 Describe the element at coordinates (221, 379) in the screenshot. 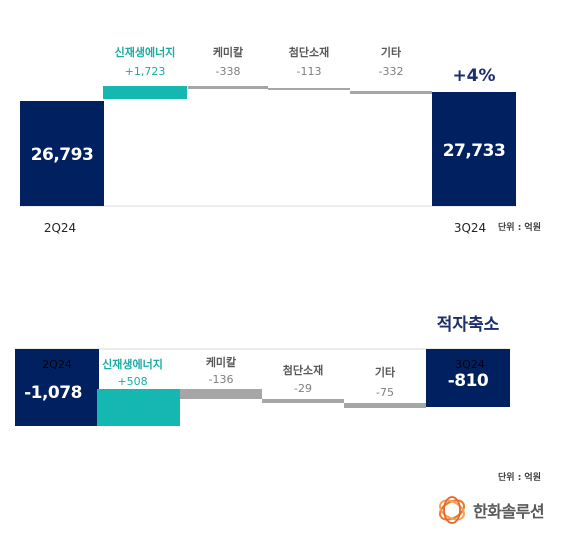

I see `step-value-label: -136` at that location.